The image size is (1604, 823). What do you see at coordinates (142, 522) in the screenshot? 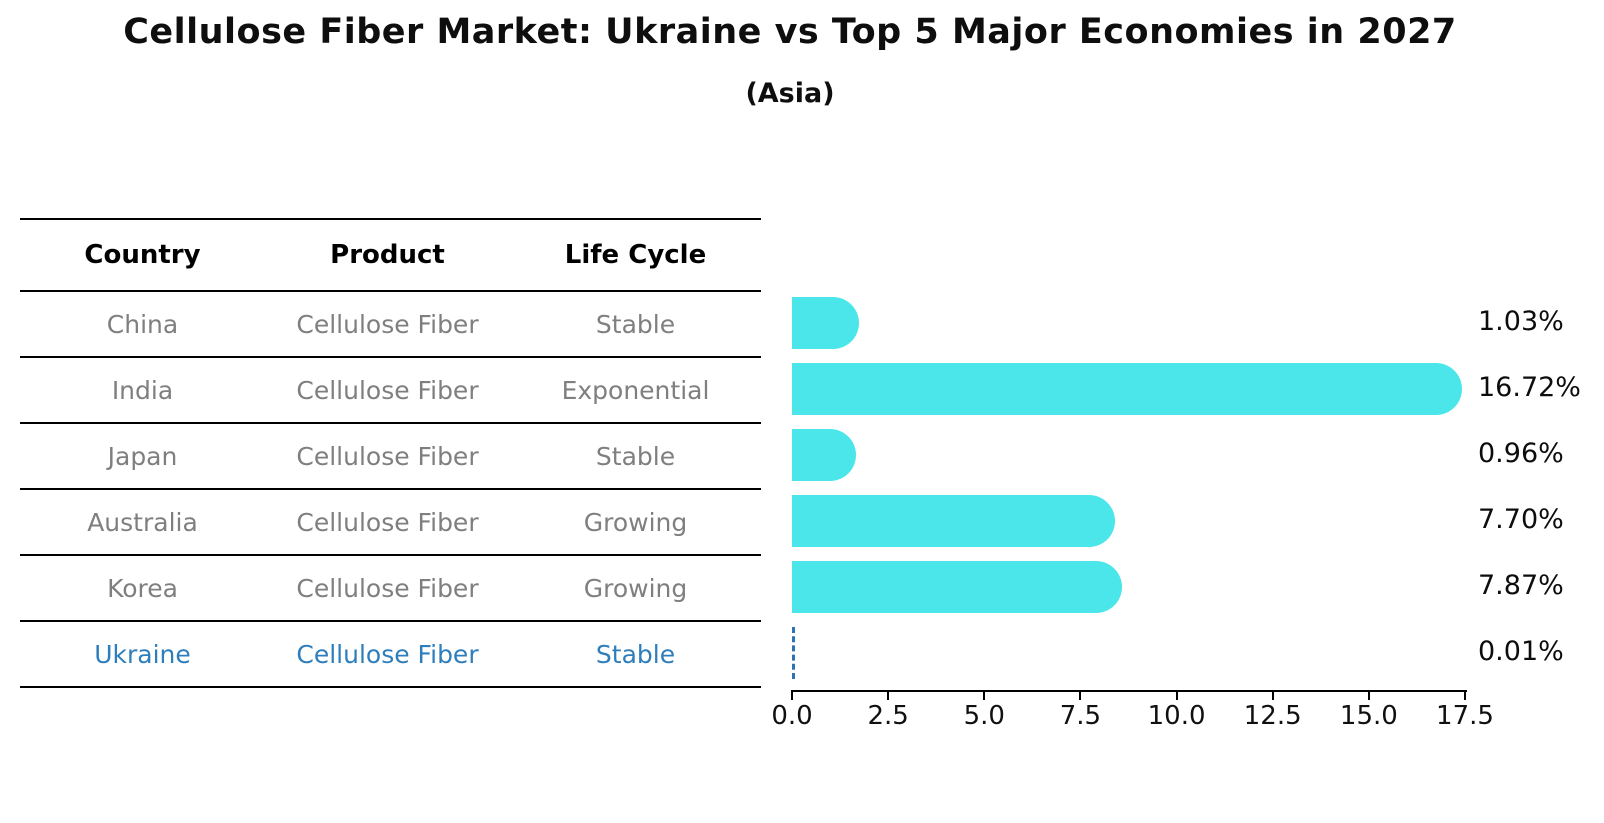
I see `cell-country: Australia` at bounding box center [142, 522].